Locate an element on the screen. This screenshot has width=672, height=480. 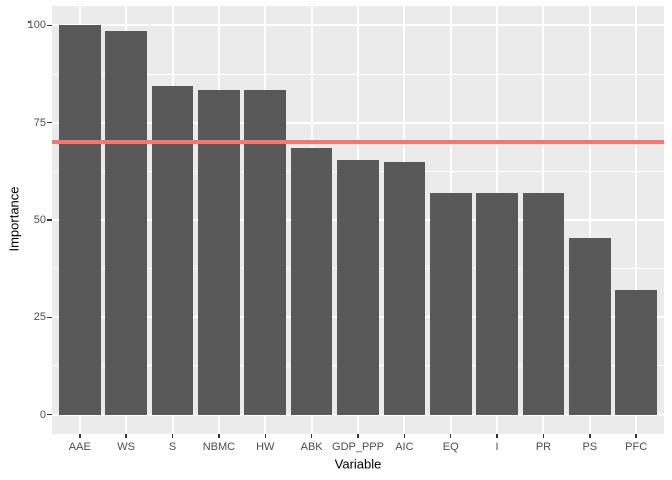
y-tick-label: 0 is located at coordinates (42, 414).